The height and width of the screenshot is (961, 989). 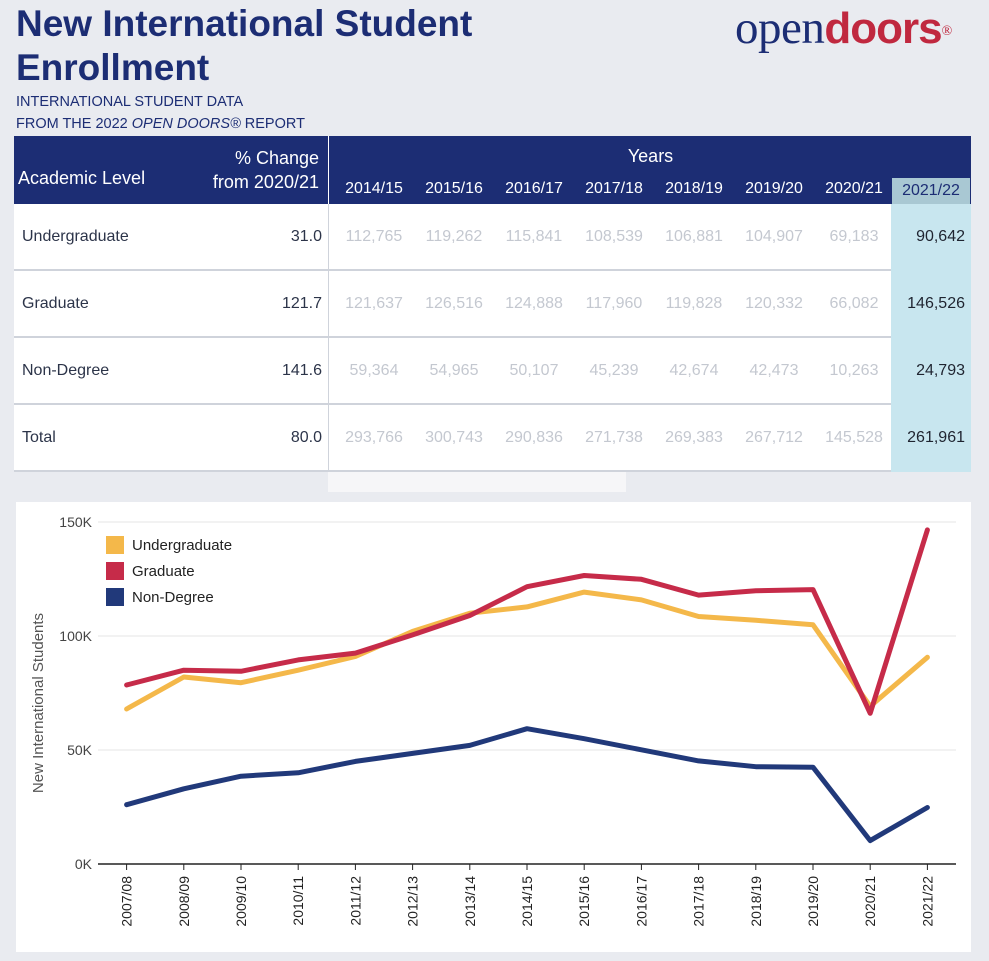 I want to click on x-tick-label: 2013/14, so click(x=470, y=901).